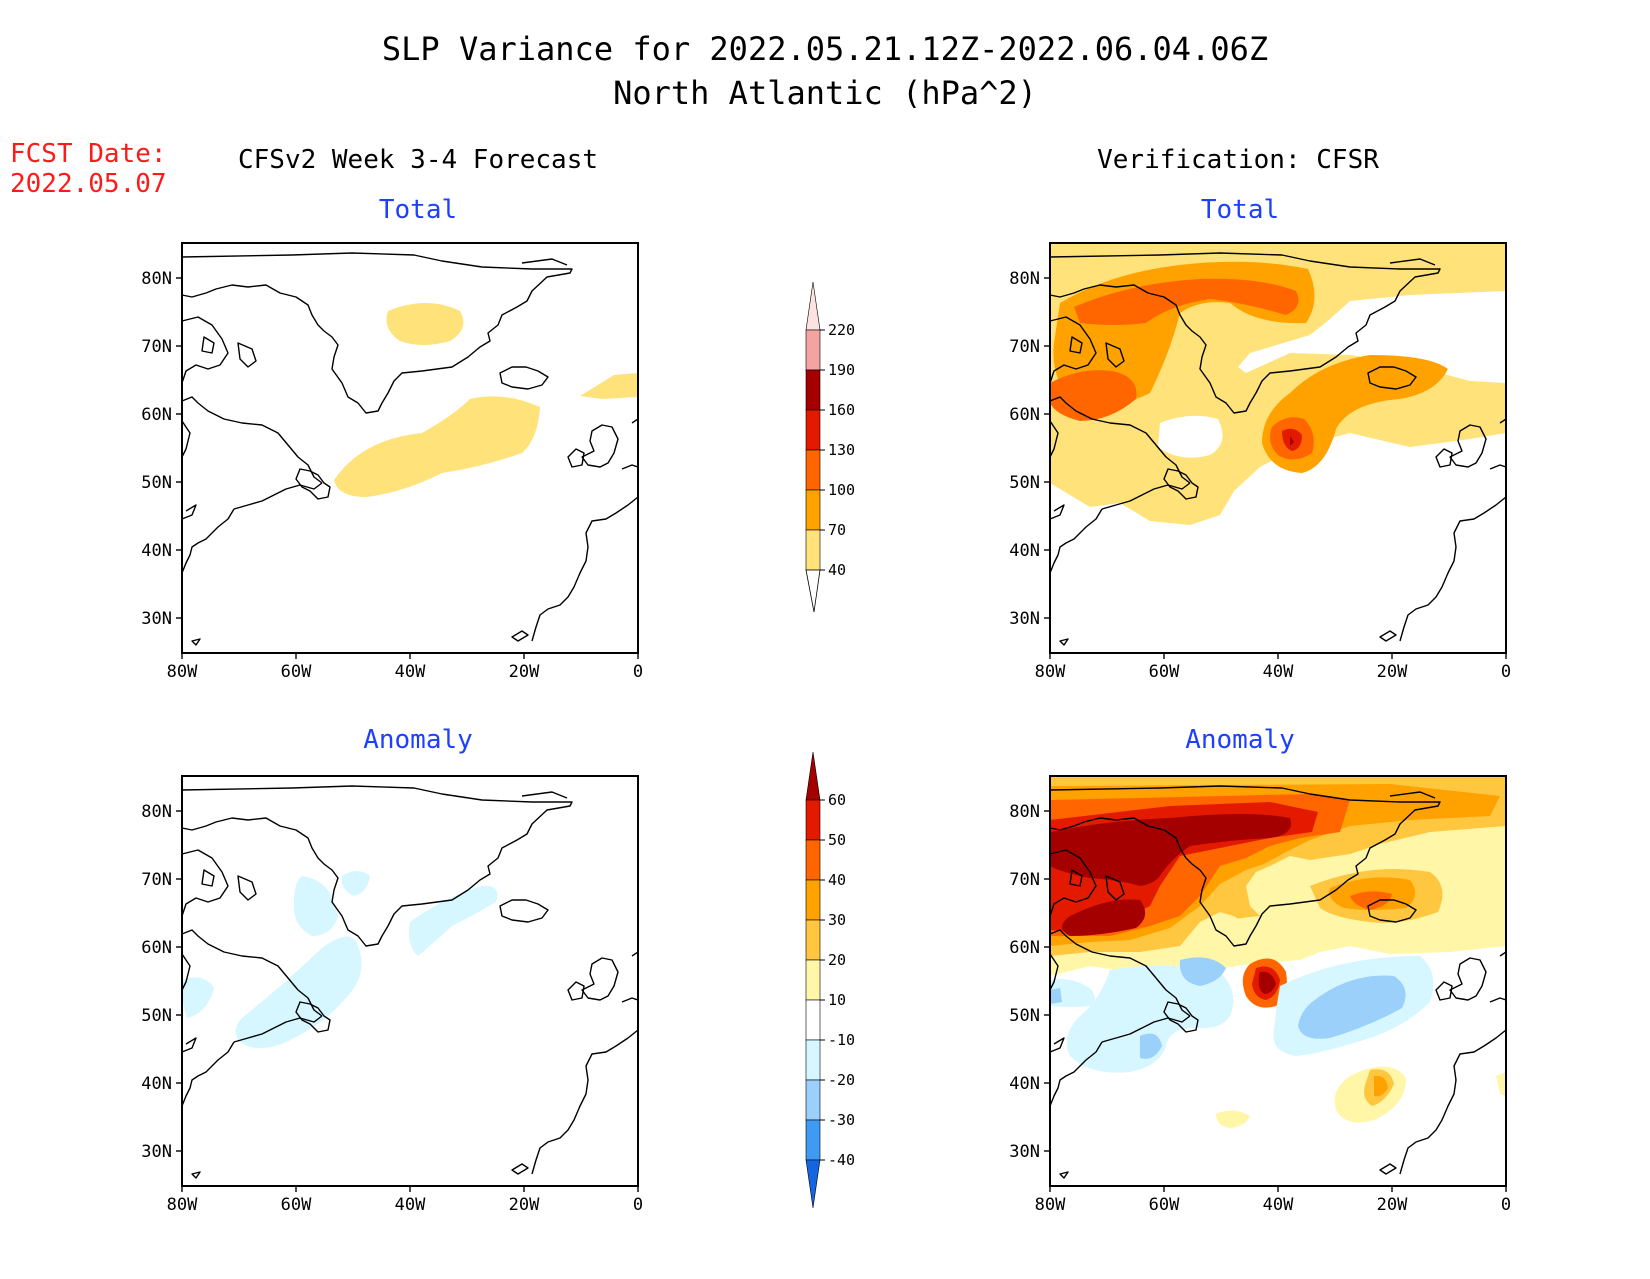 The image size is (1650, 1279). Describe the element at coordinates (1278, 981) in the screenshot. I see `verify-anomaly-panel` at that location.